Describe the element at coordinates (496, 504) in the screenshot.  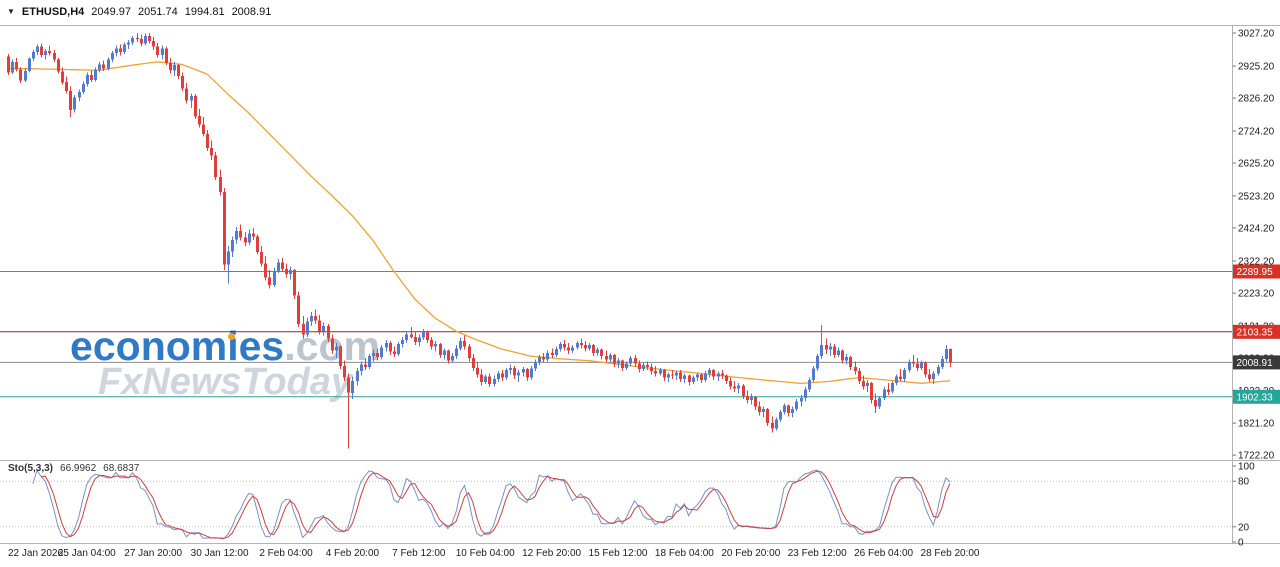
I see `sto-d-line` at that location.